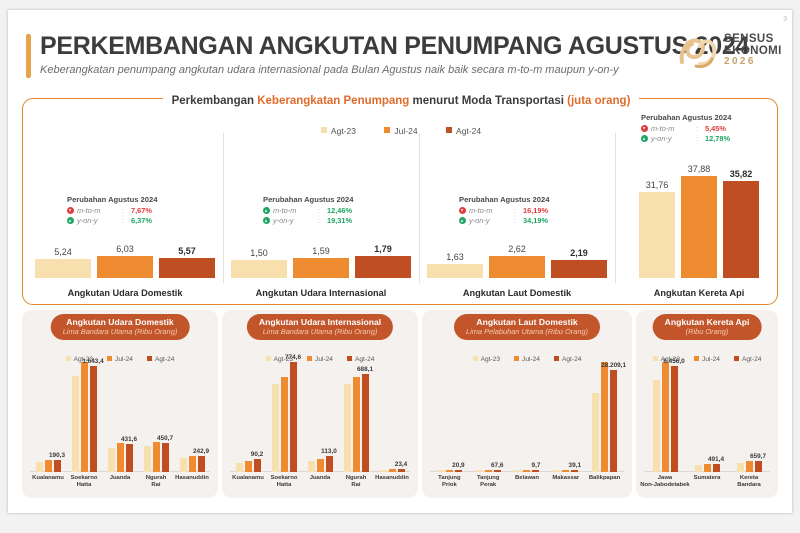 This screenshot has width=800, height=533. What do you see at coordinates (497, 467) in the screenshot?
I see `bar-rect: 67,6` at bounding box center [497, 467].